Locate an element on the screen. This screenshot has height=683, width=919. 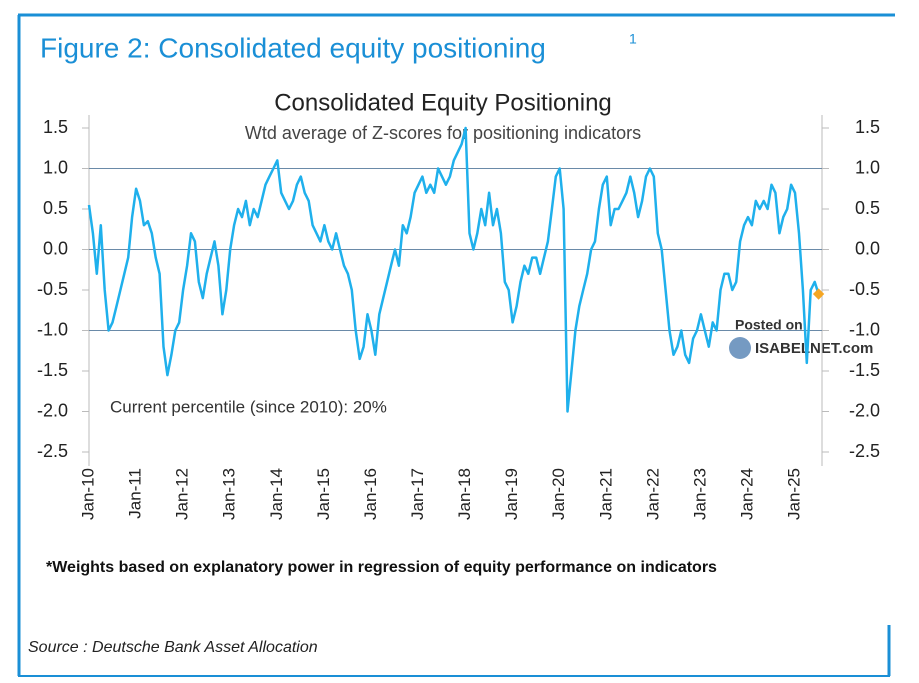
x-tick-label: Jan-14 is located at coordinates (276, 494).